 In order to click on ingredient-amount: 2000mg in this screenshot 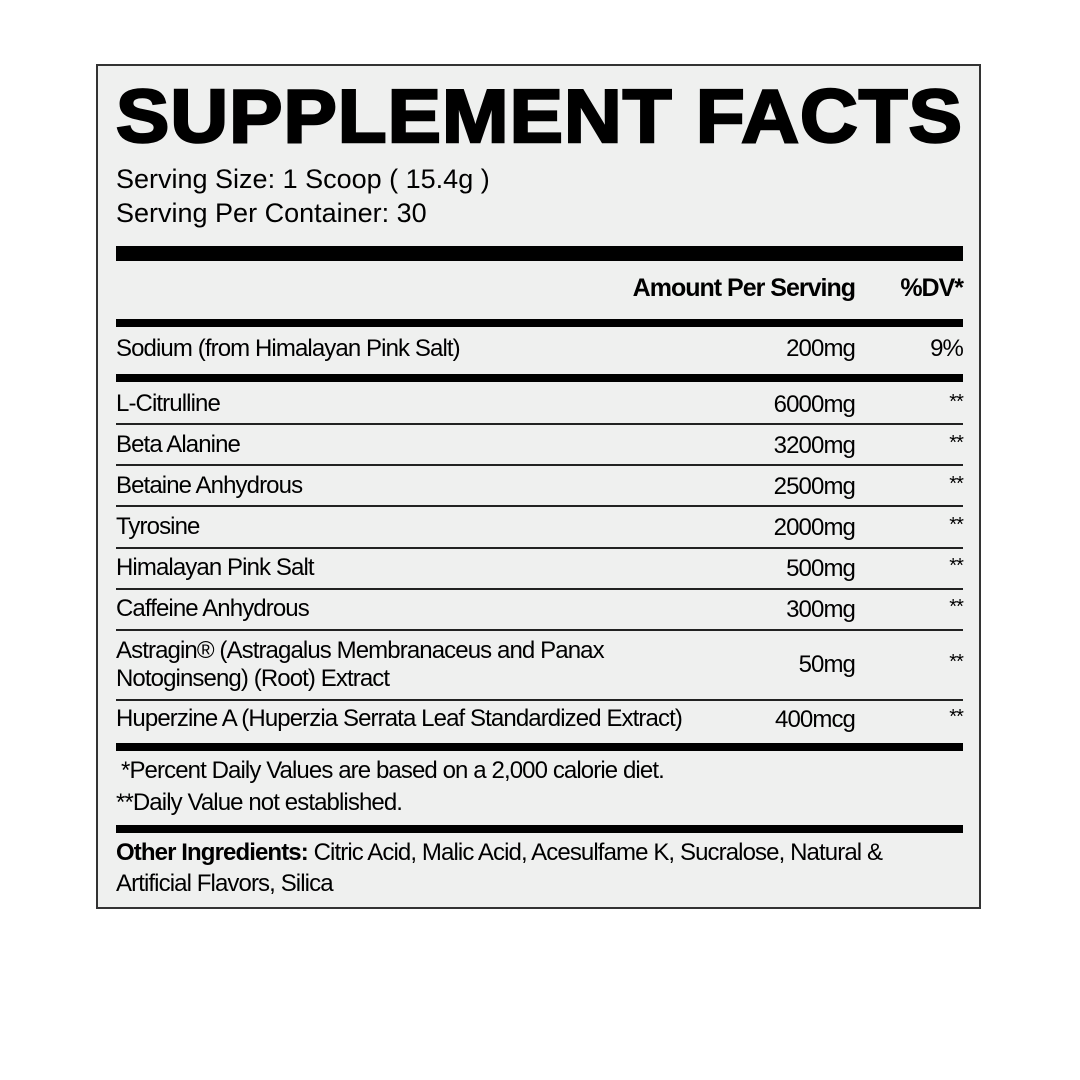, I will do `click(814, 527)`.